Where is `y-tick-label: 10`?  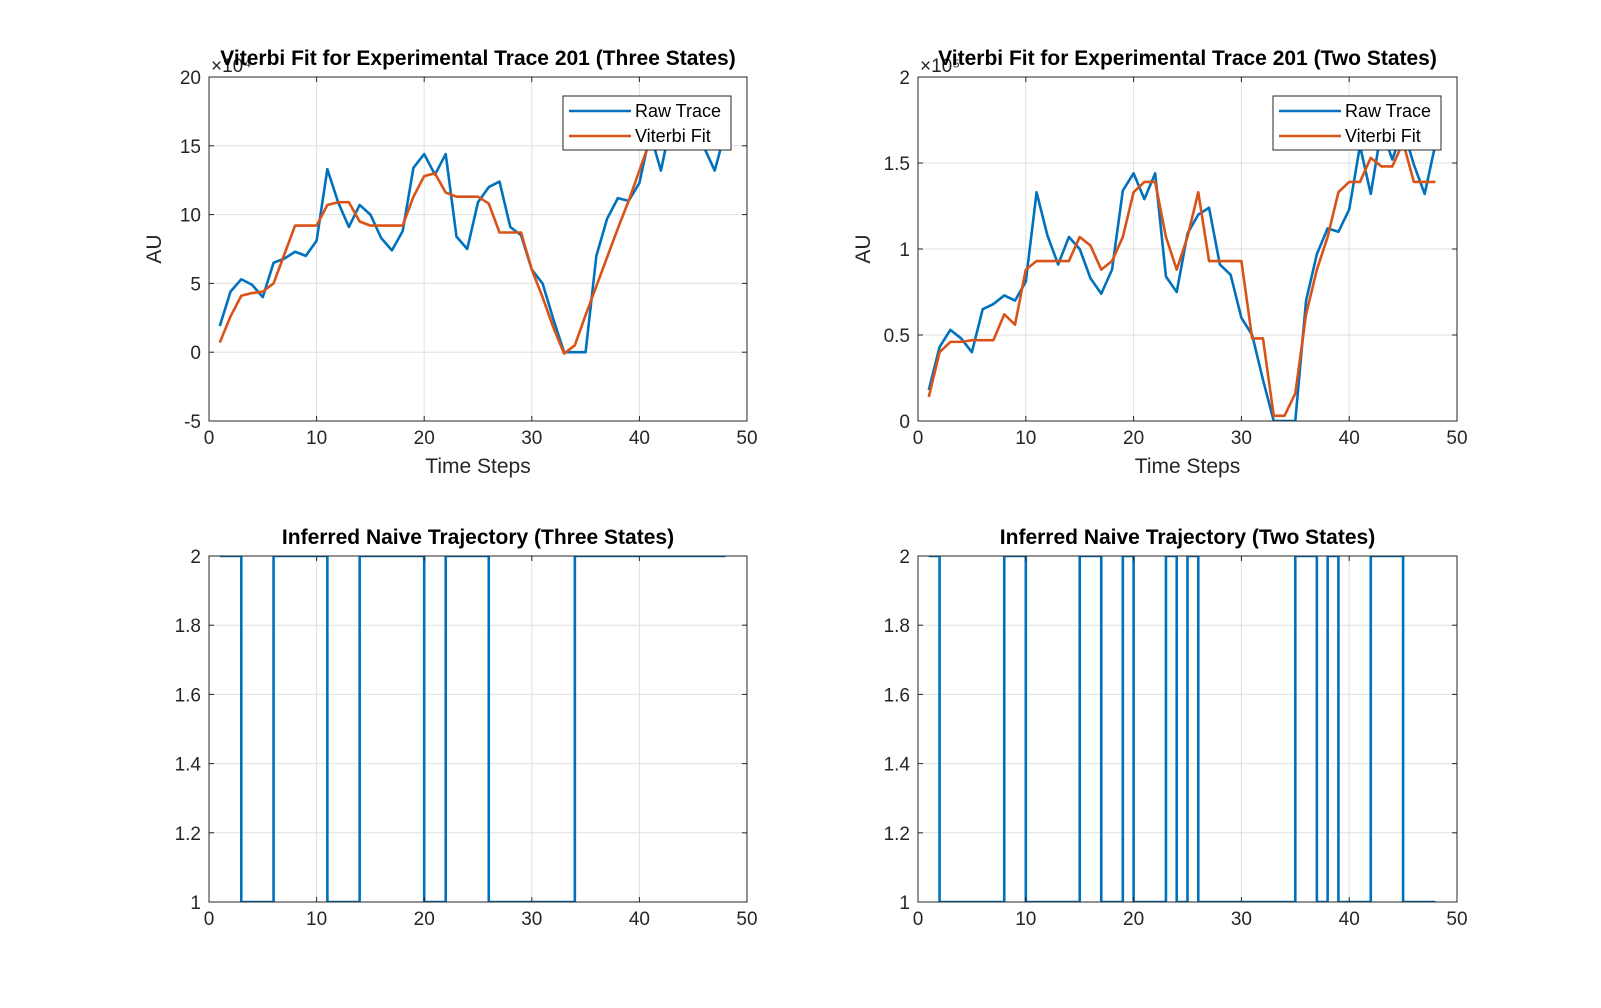 y-tick-label: 10 is located at coordinates (190, 216).